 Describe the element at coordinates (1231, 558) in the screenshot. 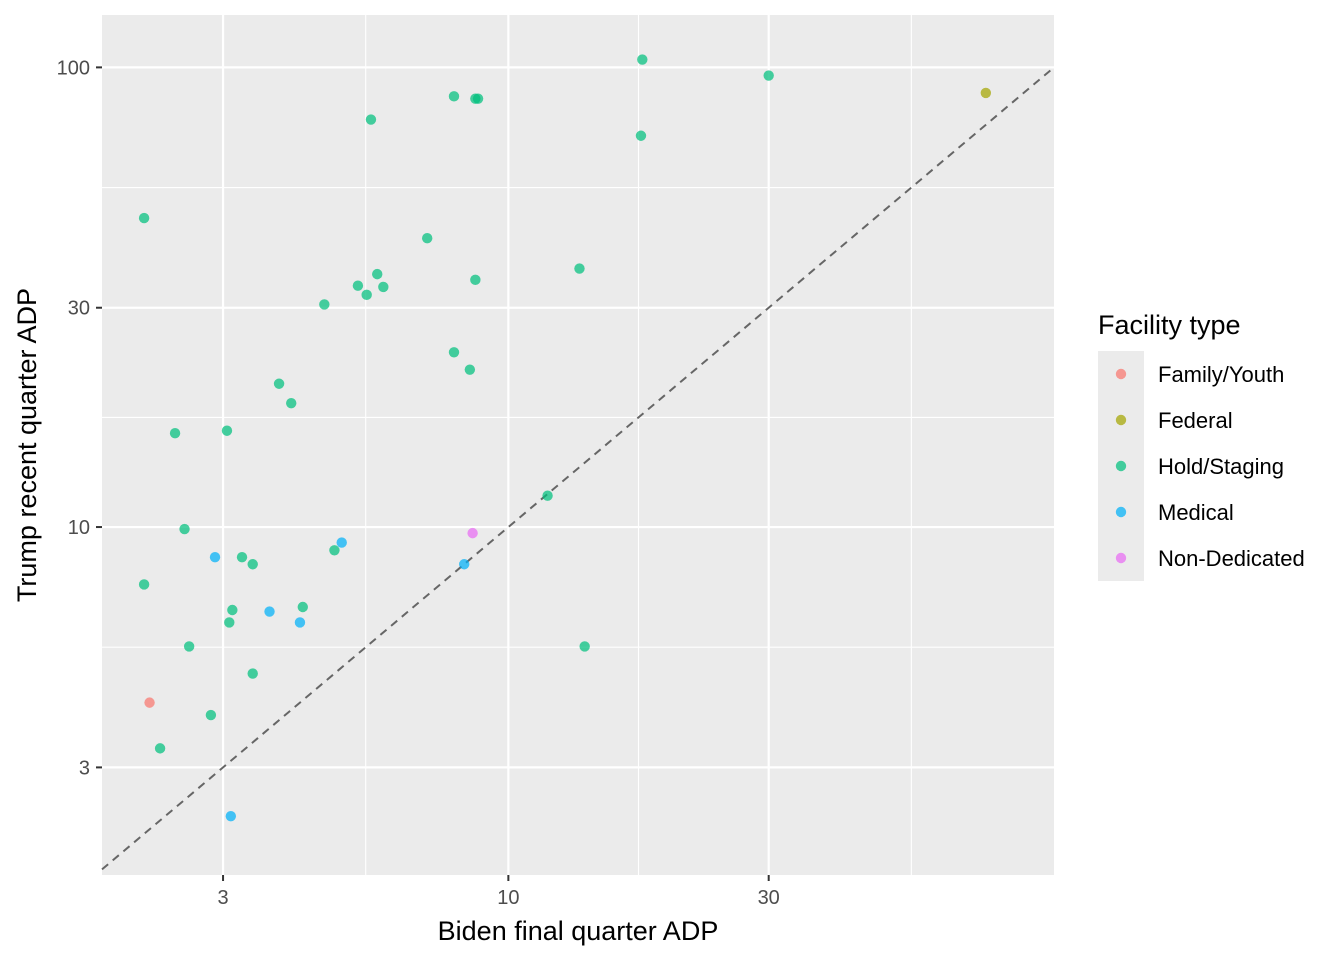

I see `legend-label-non-dedicated: Non-Dedicated` at that location.